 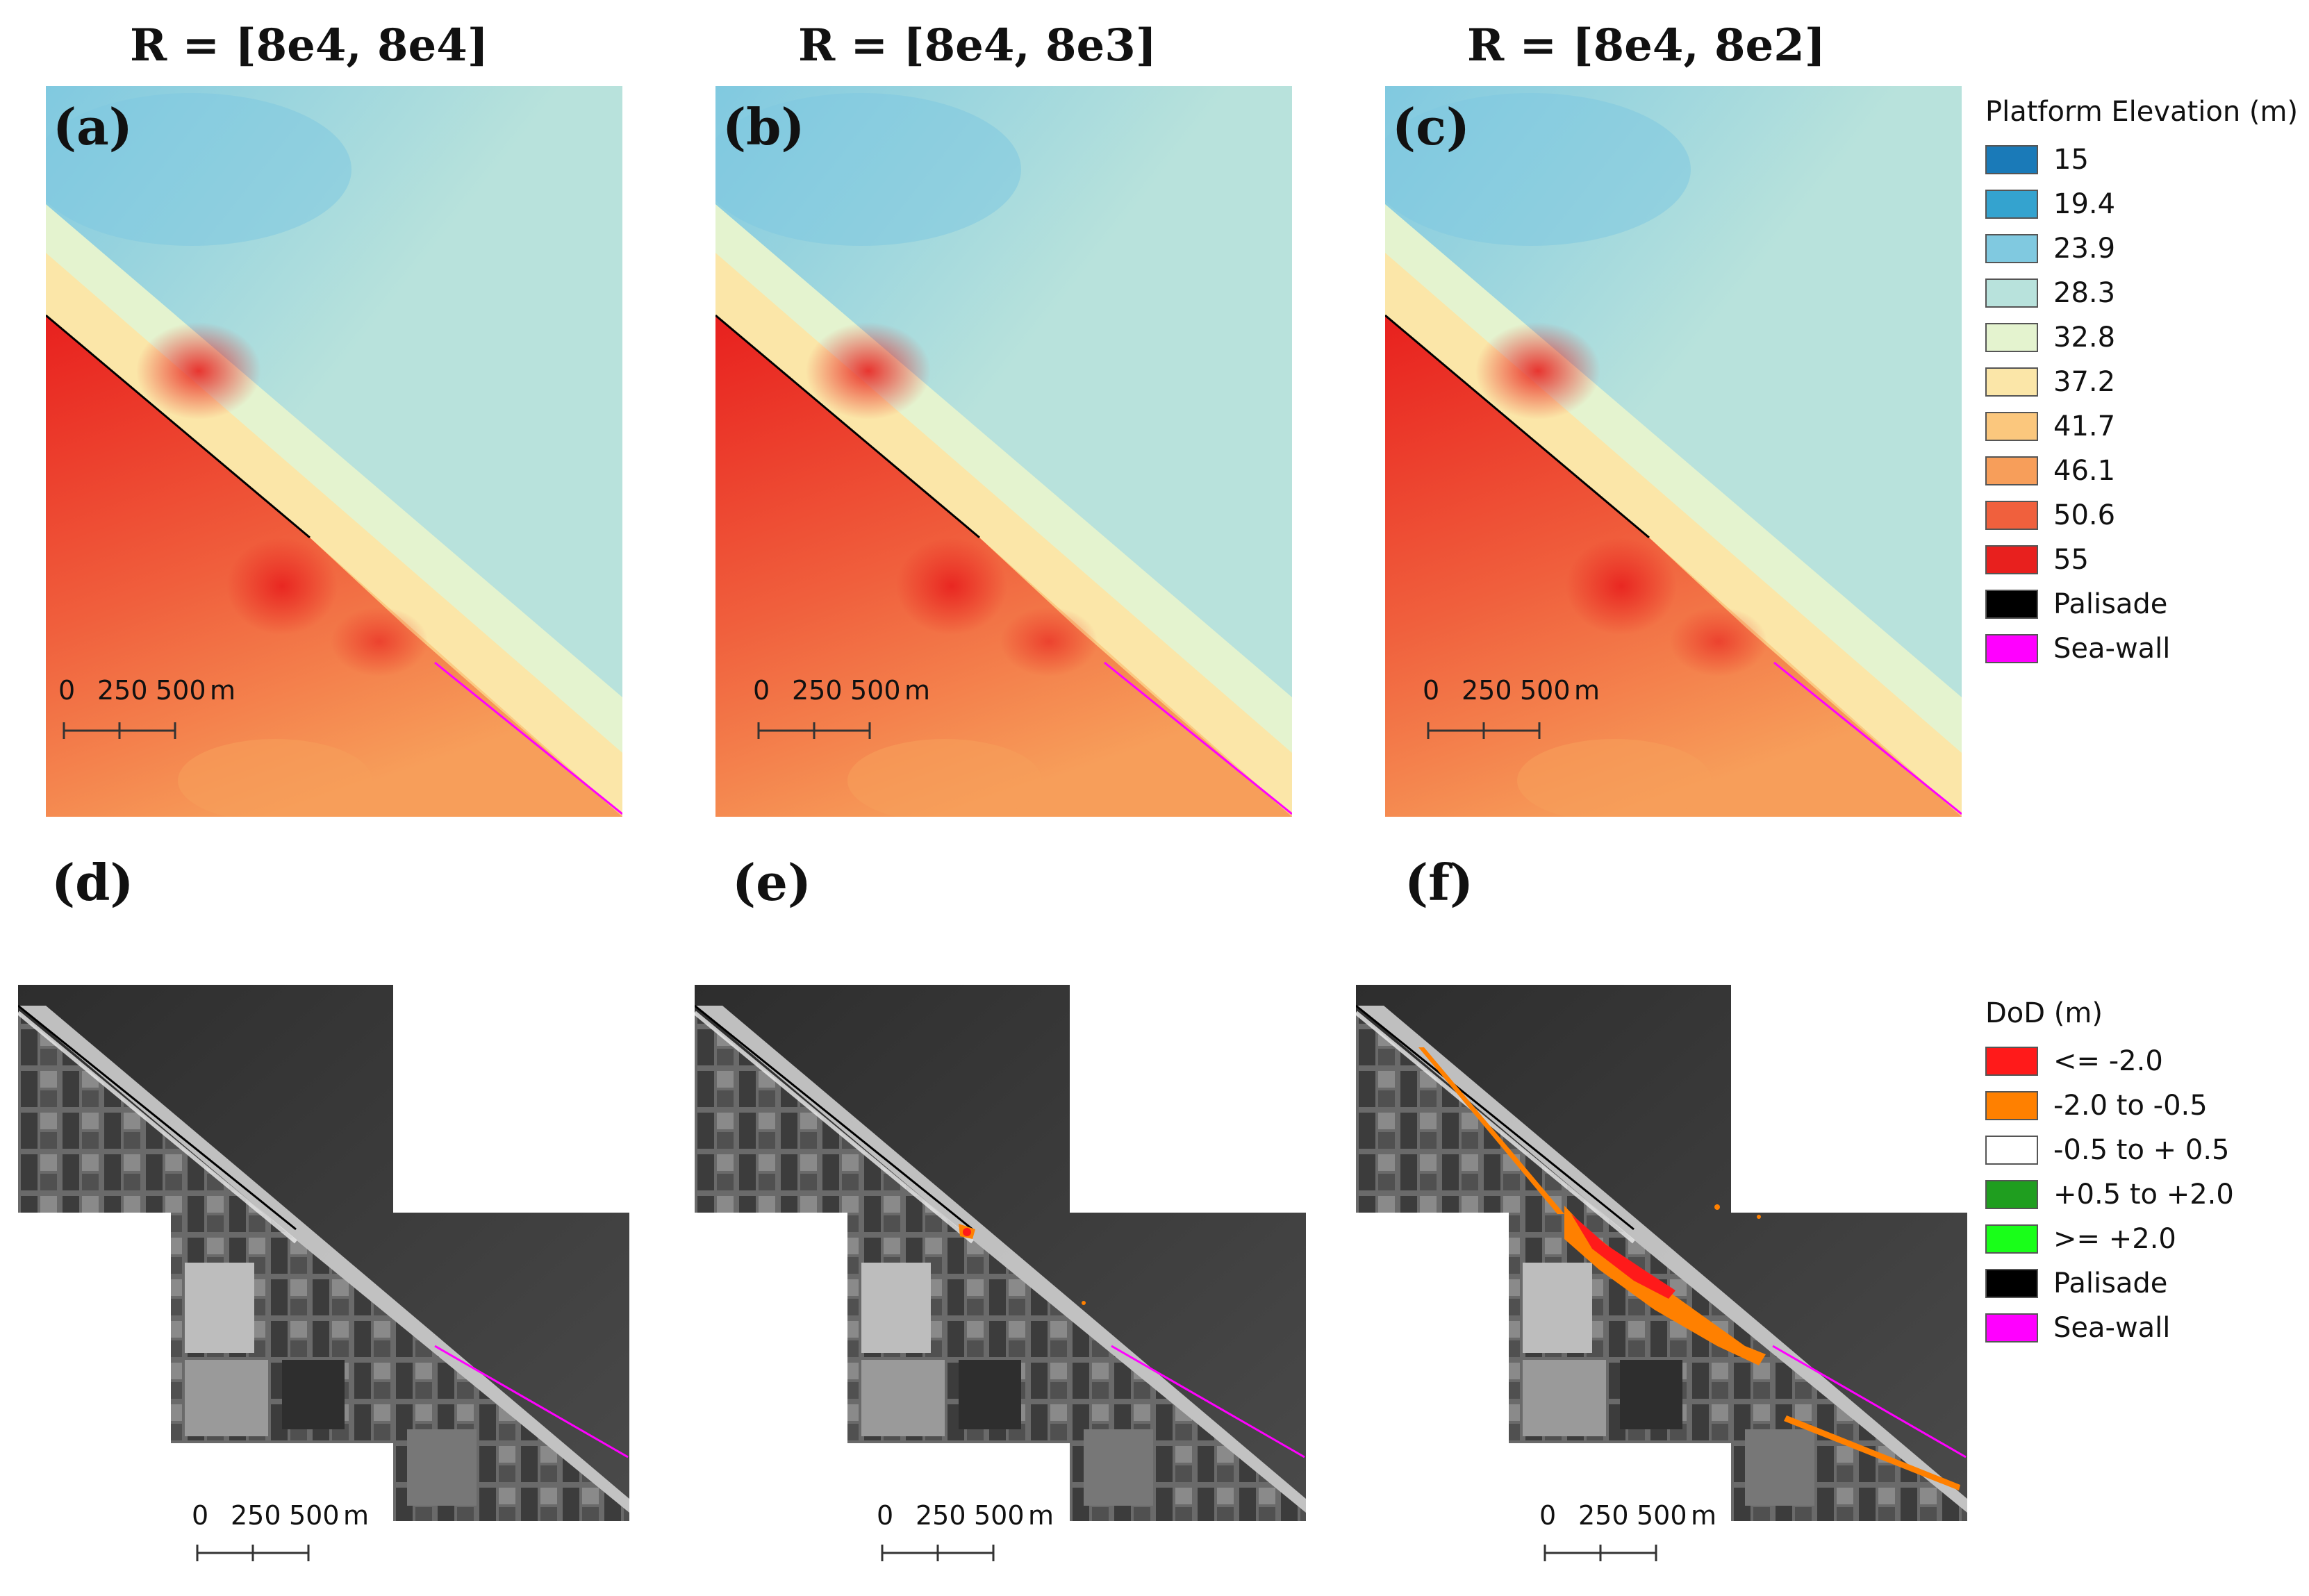 I want to click on panel-label-b: (b), so click(x=763, y=126).